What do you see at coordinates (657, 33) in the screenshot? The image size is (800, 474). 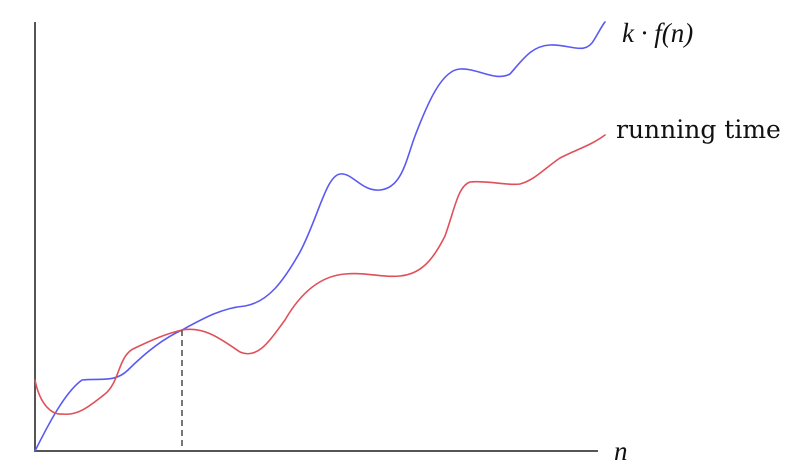 I see `k-f-n-label: k · f(n)` at bounding box center [657, 33].